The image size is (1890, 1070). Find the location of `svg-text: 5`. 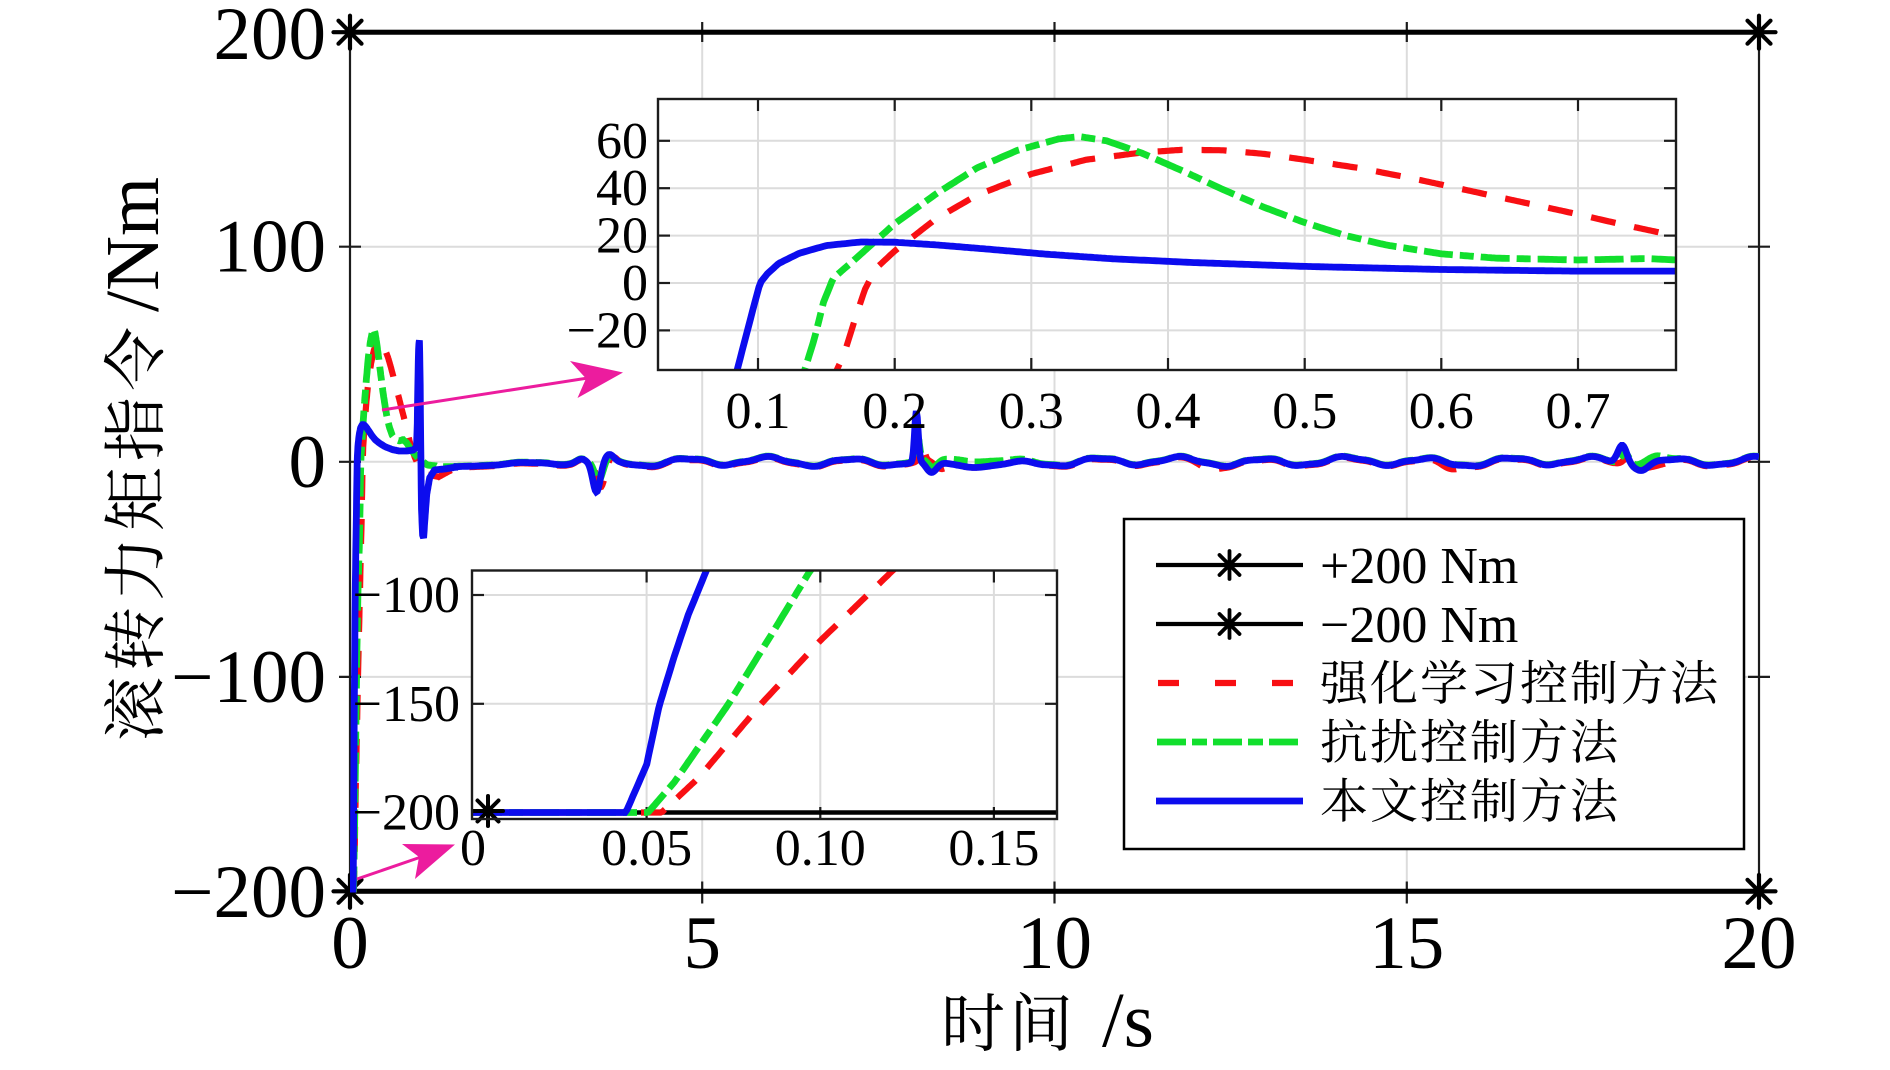

svg-text: 5 is located at coordinates (702, 943).